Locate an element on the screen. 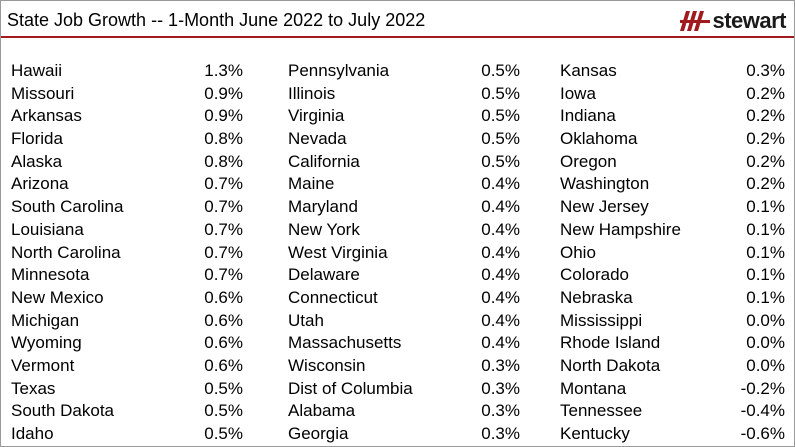 The image size is (795, 447). state-name: South Carolina is located at coordinates (67, 207).